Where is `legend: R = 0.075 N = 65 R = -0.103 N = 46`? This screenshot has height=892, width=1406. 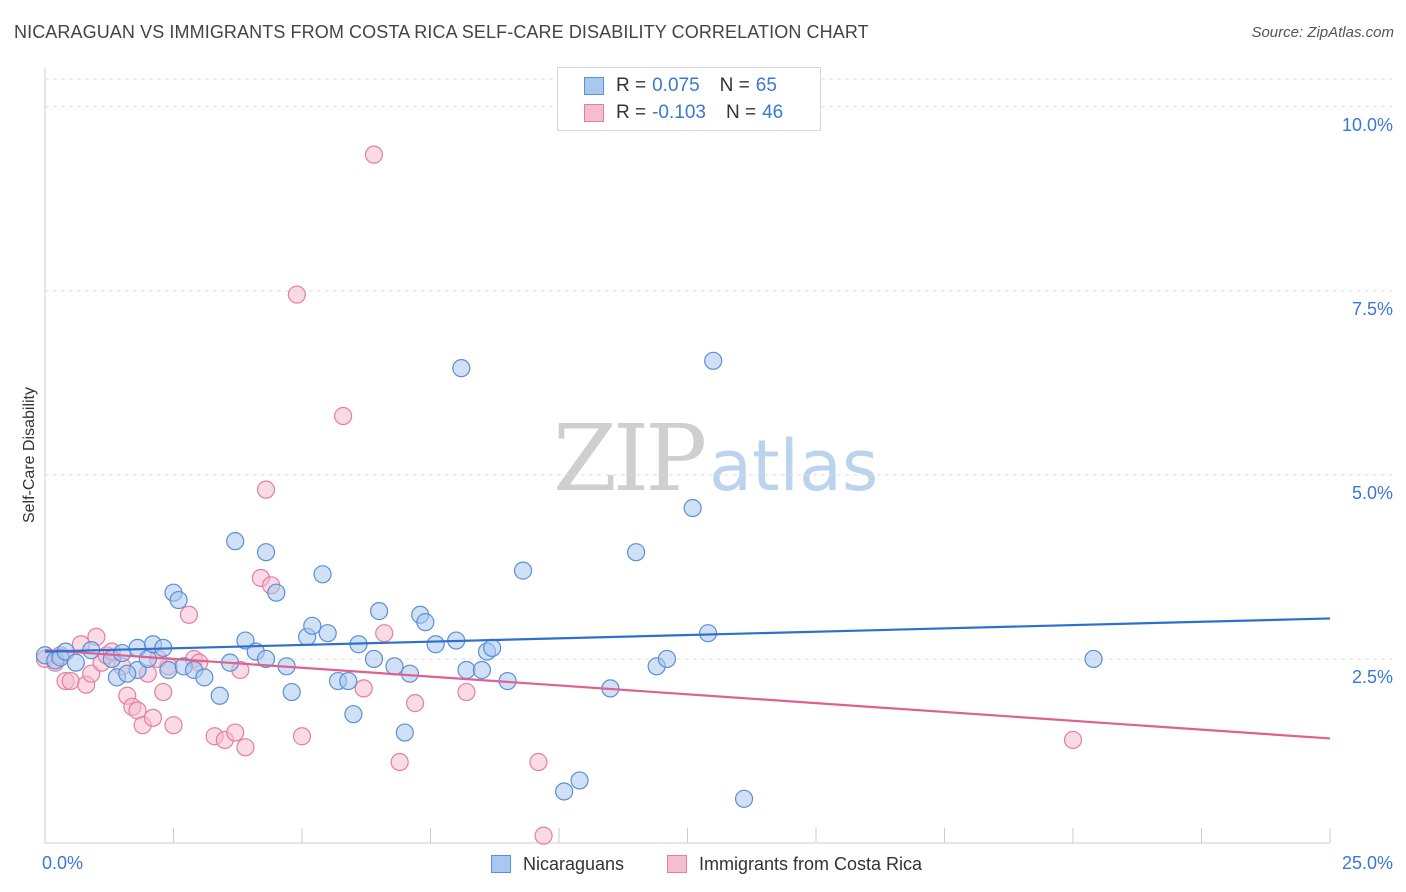
legend: R = 0.075 N = 65 R = -0.103 N = 46 is located at coordinates (689, 99).